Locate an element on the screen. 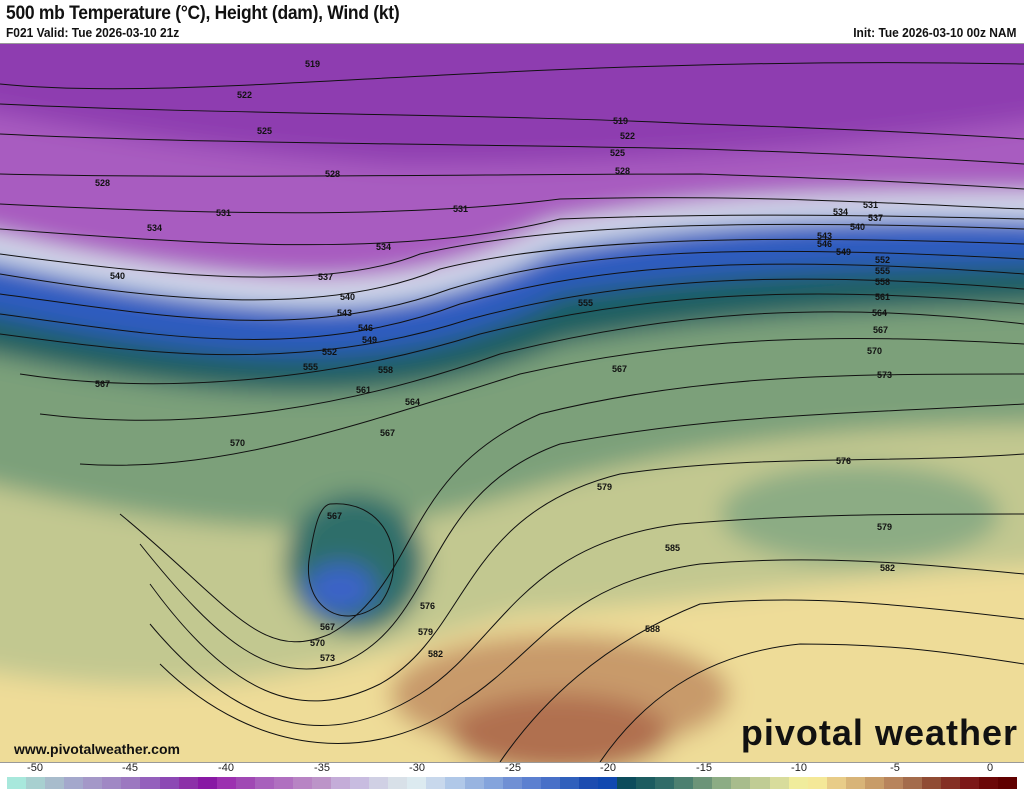 The width and height of the screenshot is (1024, 791). colorbar-tick: -40 is located at coordinates (226, 768).